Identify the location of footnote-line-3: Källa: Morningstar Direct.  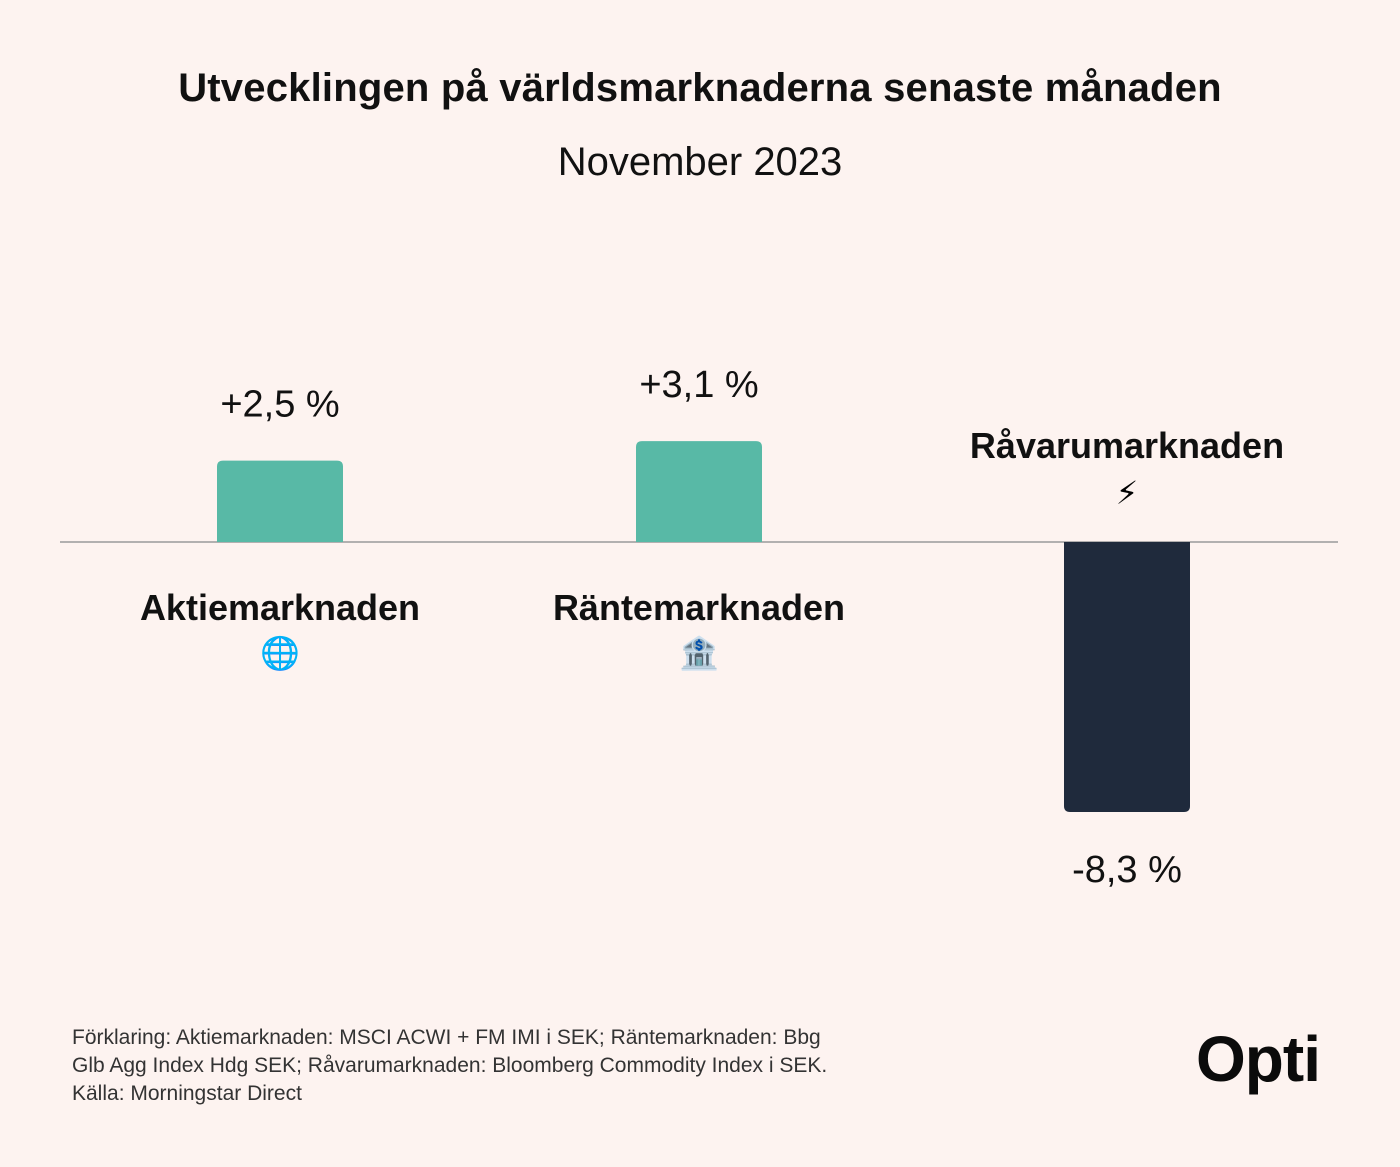
(187, 1093).